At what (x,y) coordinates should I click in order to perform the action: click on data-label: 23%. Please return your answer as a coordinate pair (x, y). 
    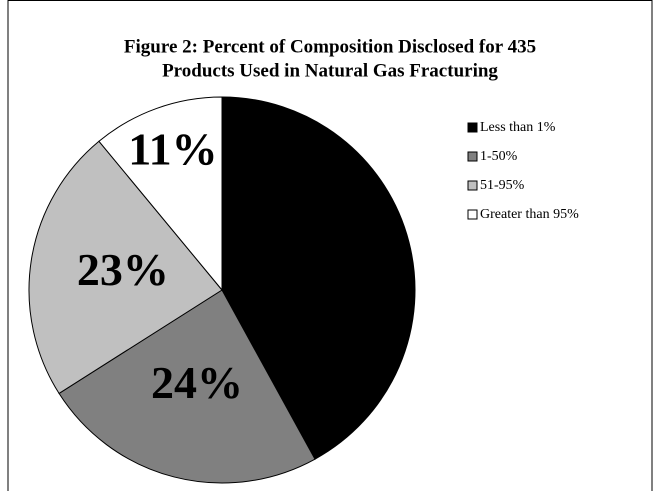
    Looking at the image, I should click on (123, 269).